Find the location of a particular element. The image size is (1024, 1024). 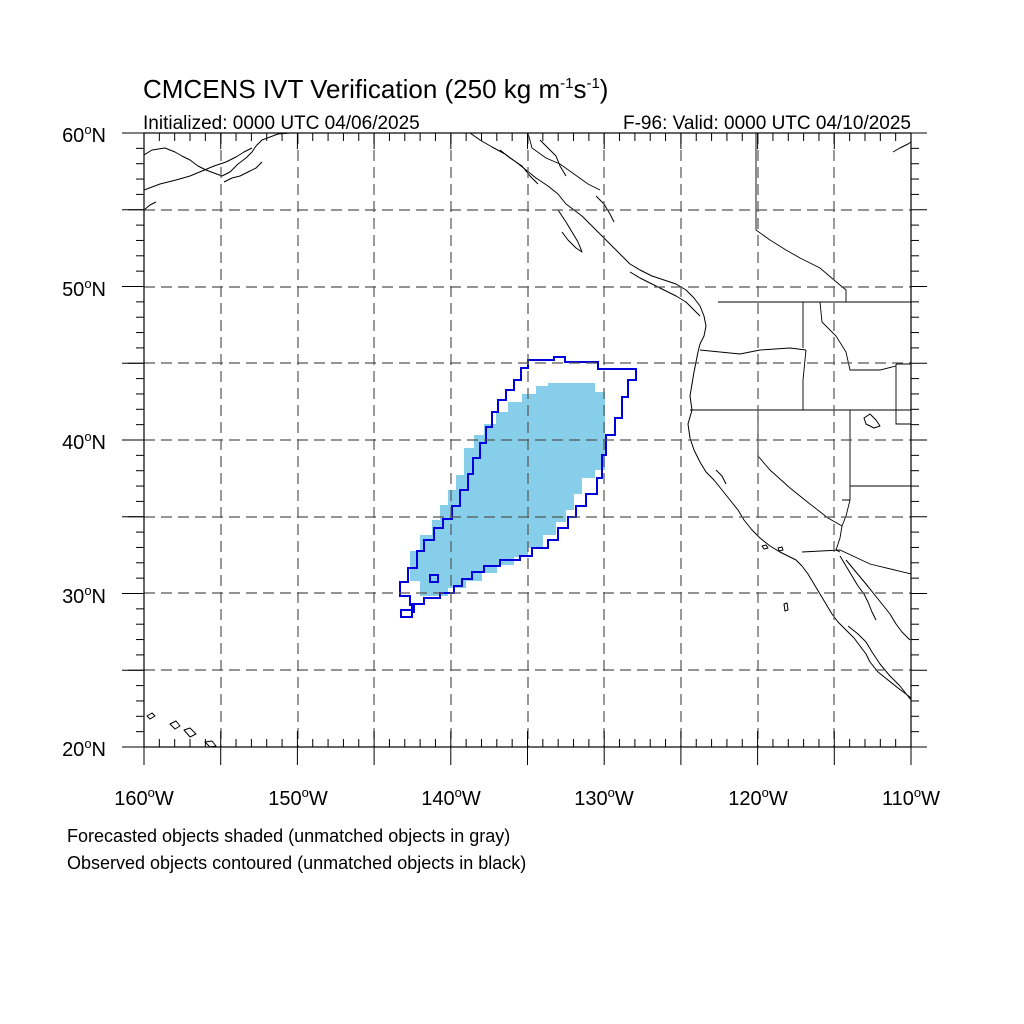

lon-axis-labels: 160oW 150oW 140oW 130oW 120oW 110oW is located at coordinates (527, 797).